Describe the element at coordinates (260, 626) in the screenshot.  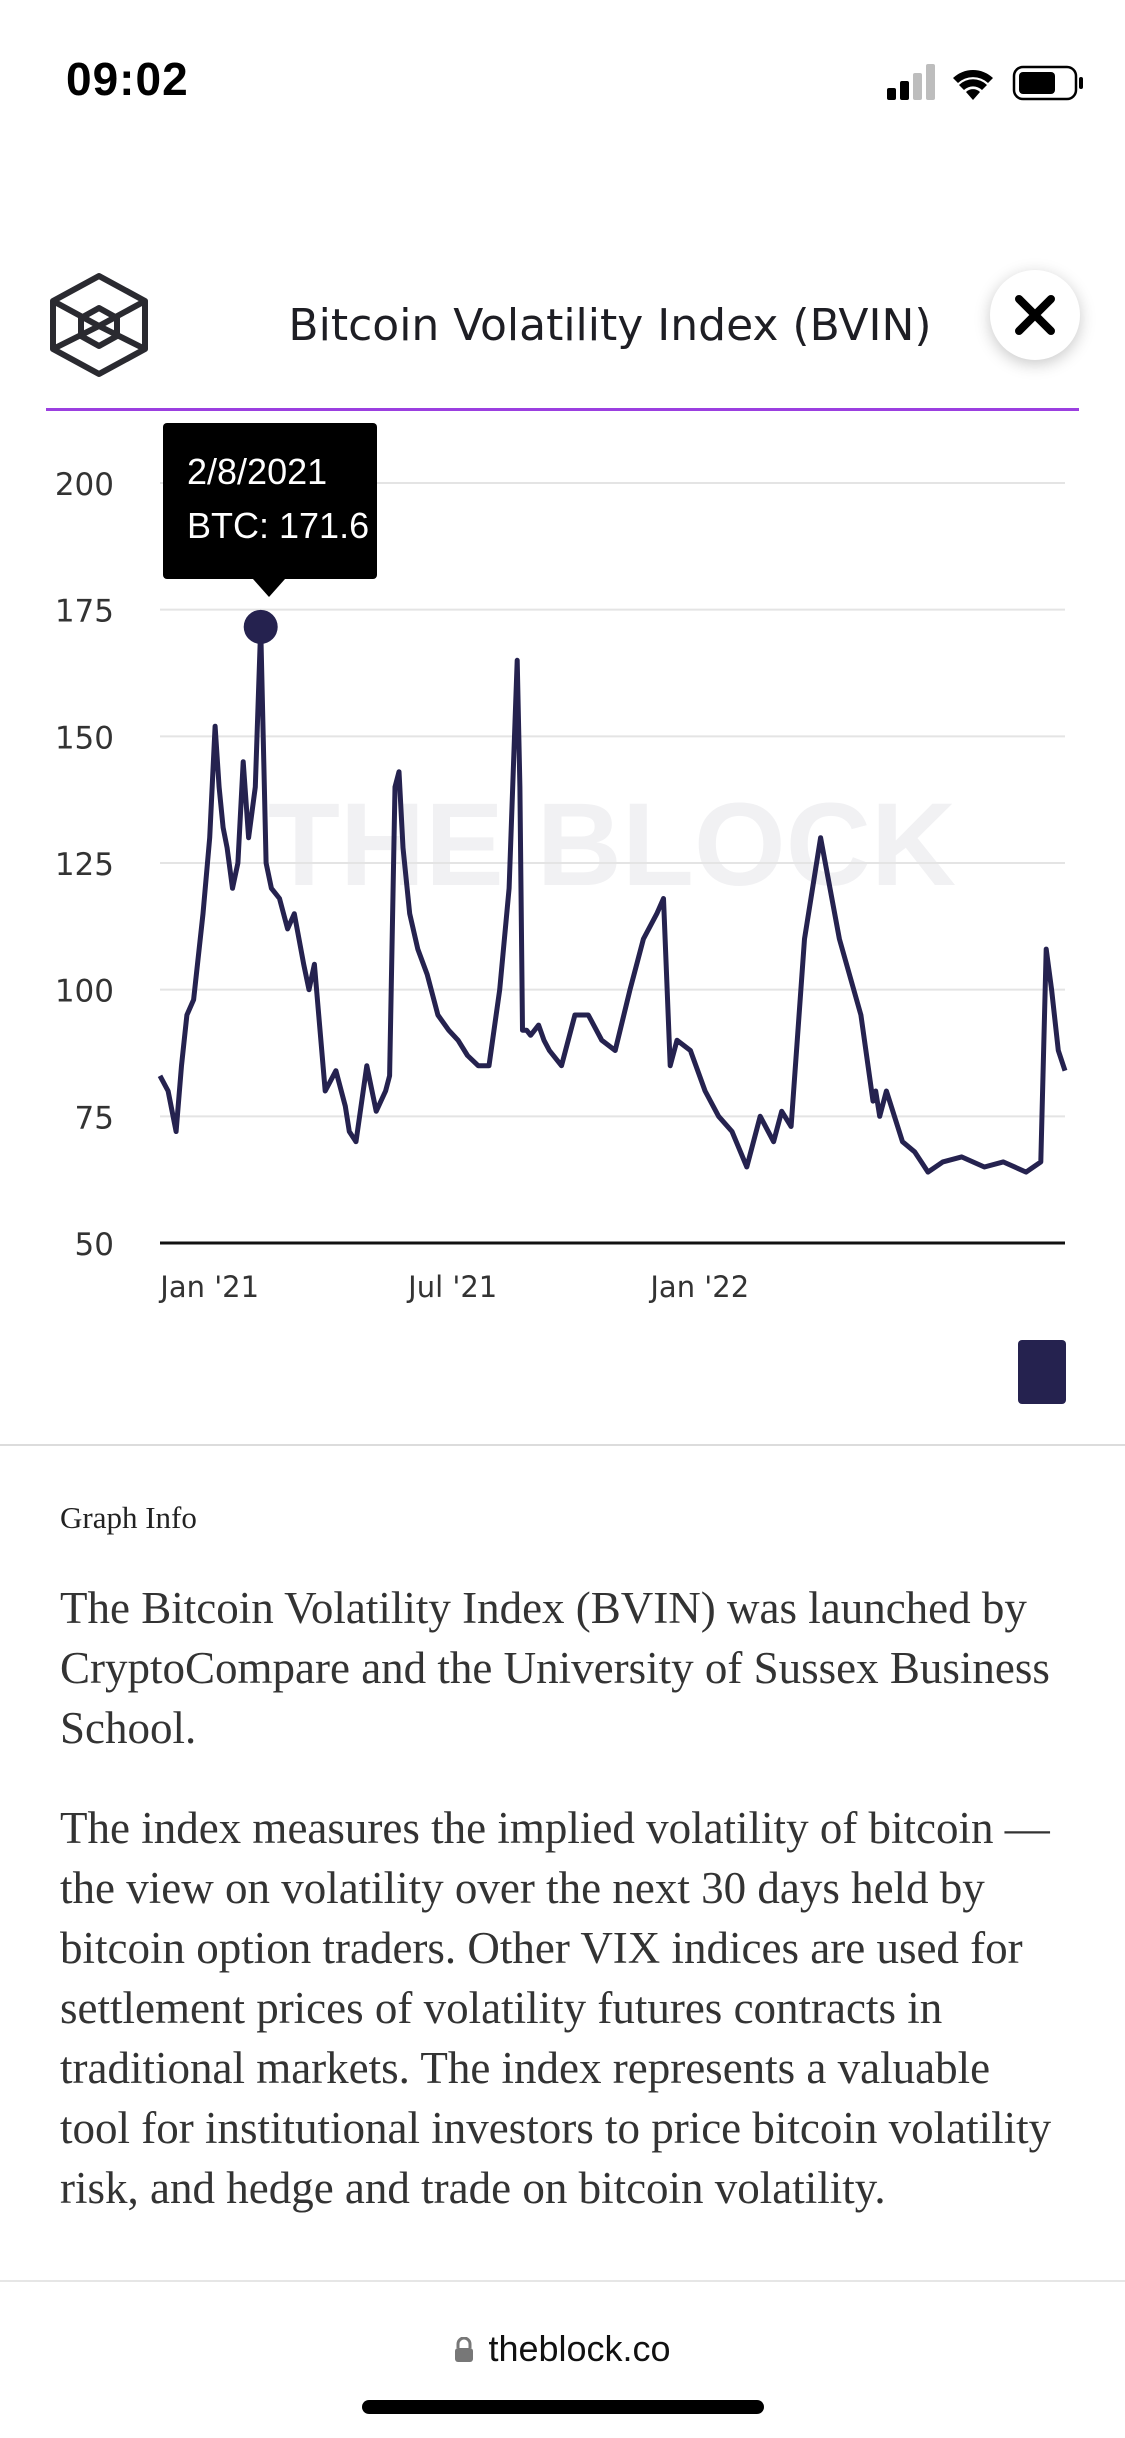
I see `highlight-point` at that location.